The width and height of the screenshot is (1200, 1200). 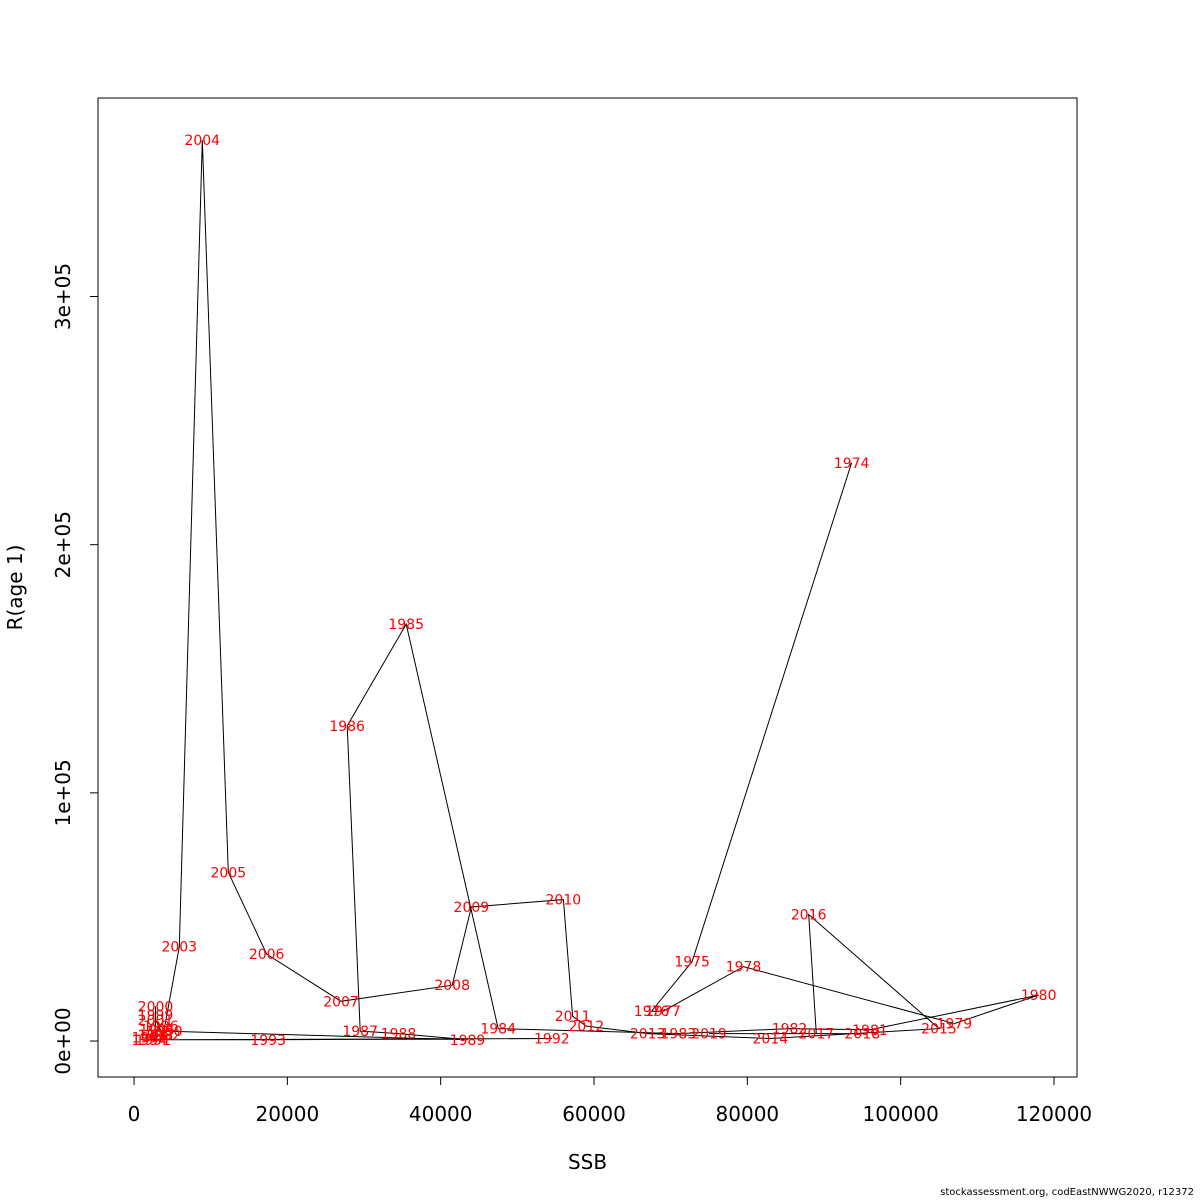 I want to click on year-label-2003: 2003, so click(x=179, y=948).